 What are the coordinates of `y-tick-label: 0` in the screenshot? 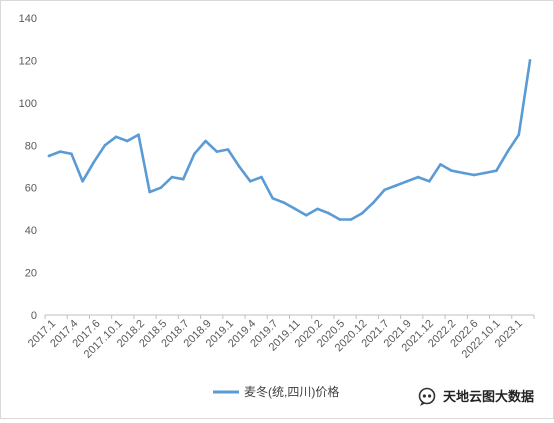 It's located at (34, 316).